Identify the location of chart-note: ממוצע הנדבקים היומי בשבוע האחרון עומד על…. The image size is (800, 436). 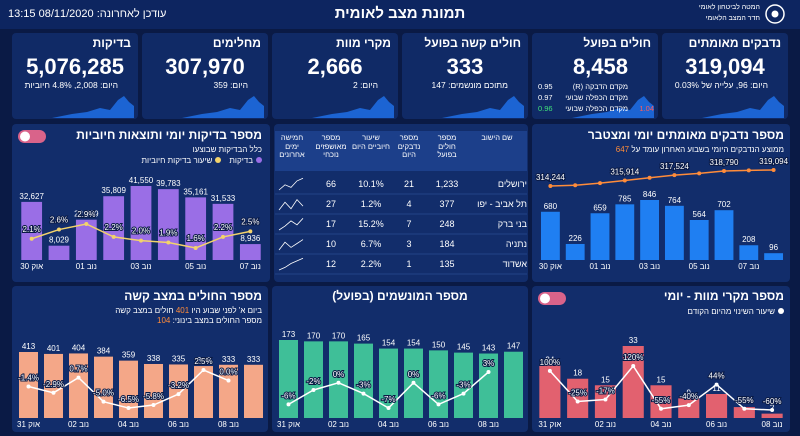
(700, 149).